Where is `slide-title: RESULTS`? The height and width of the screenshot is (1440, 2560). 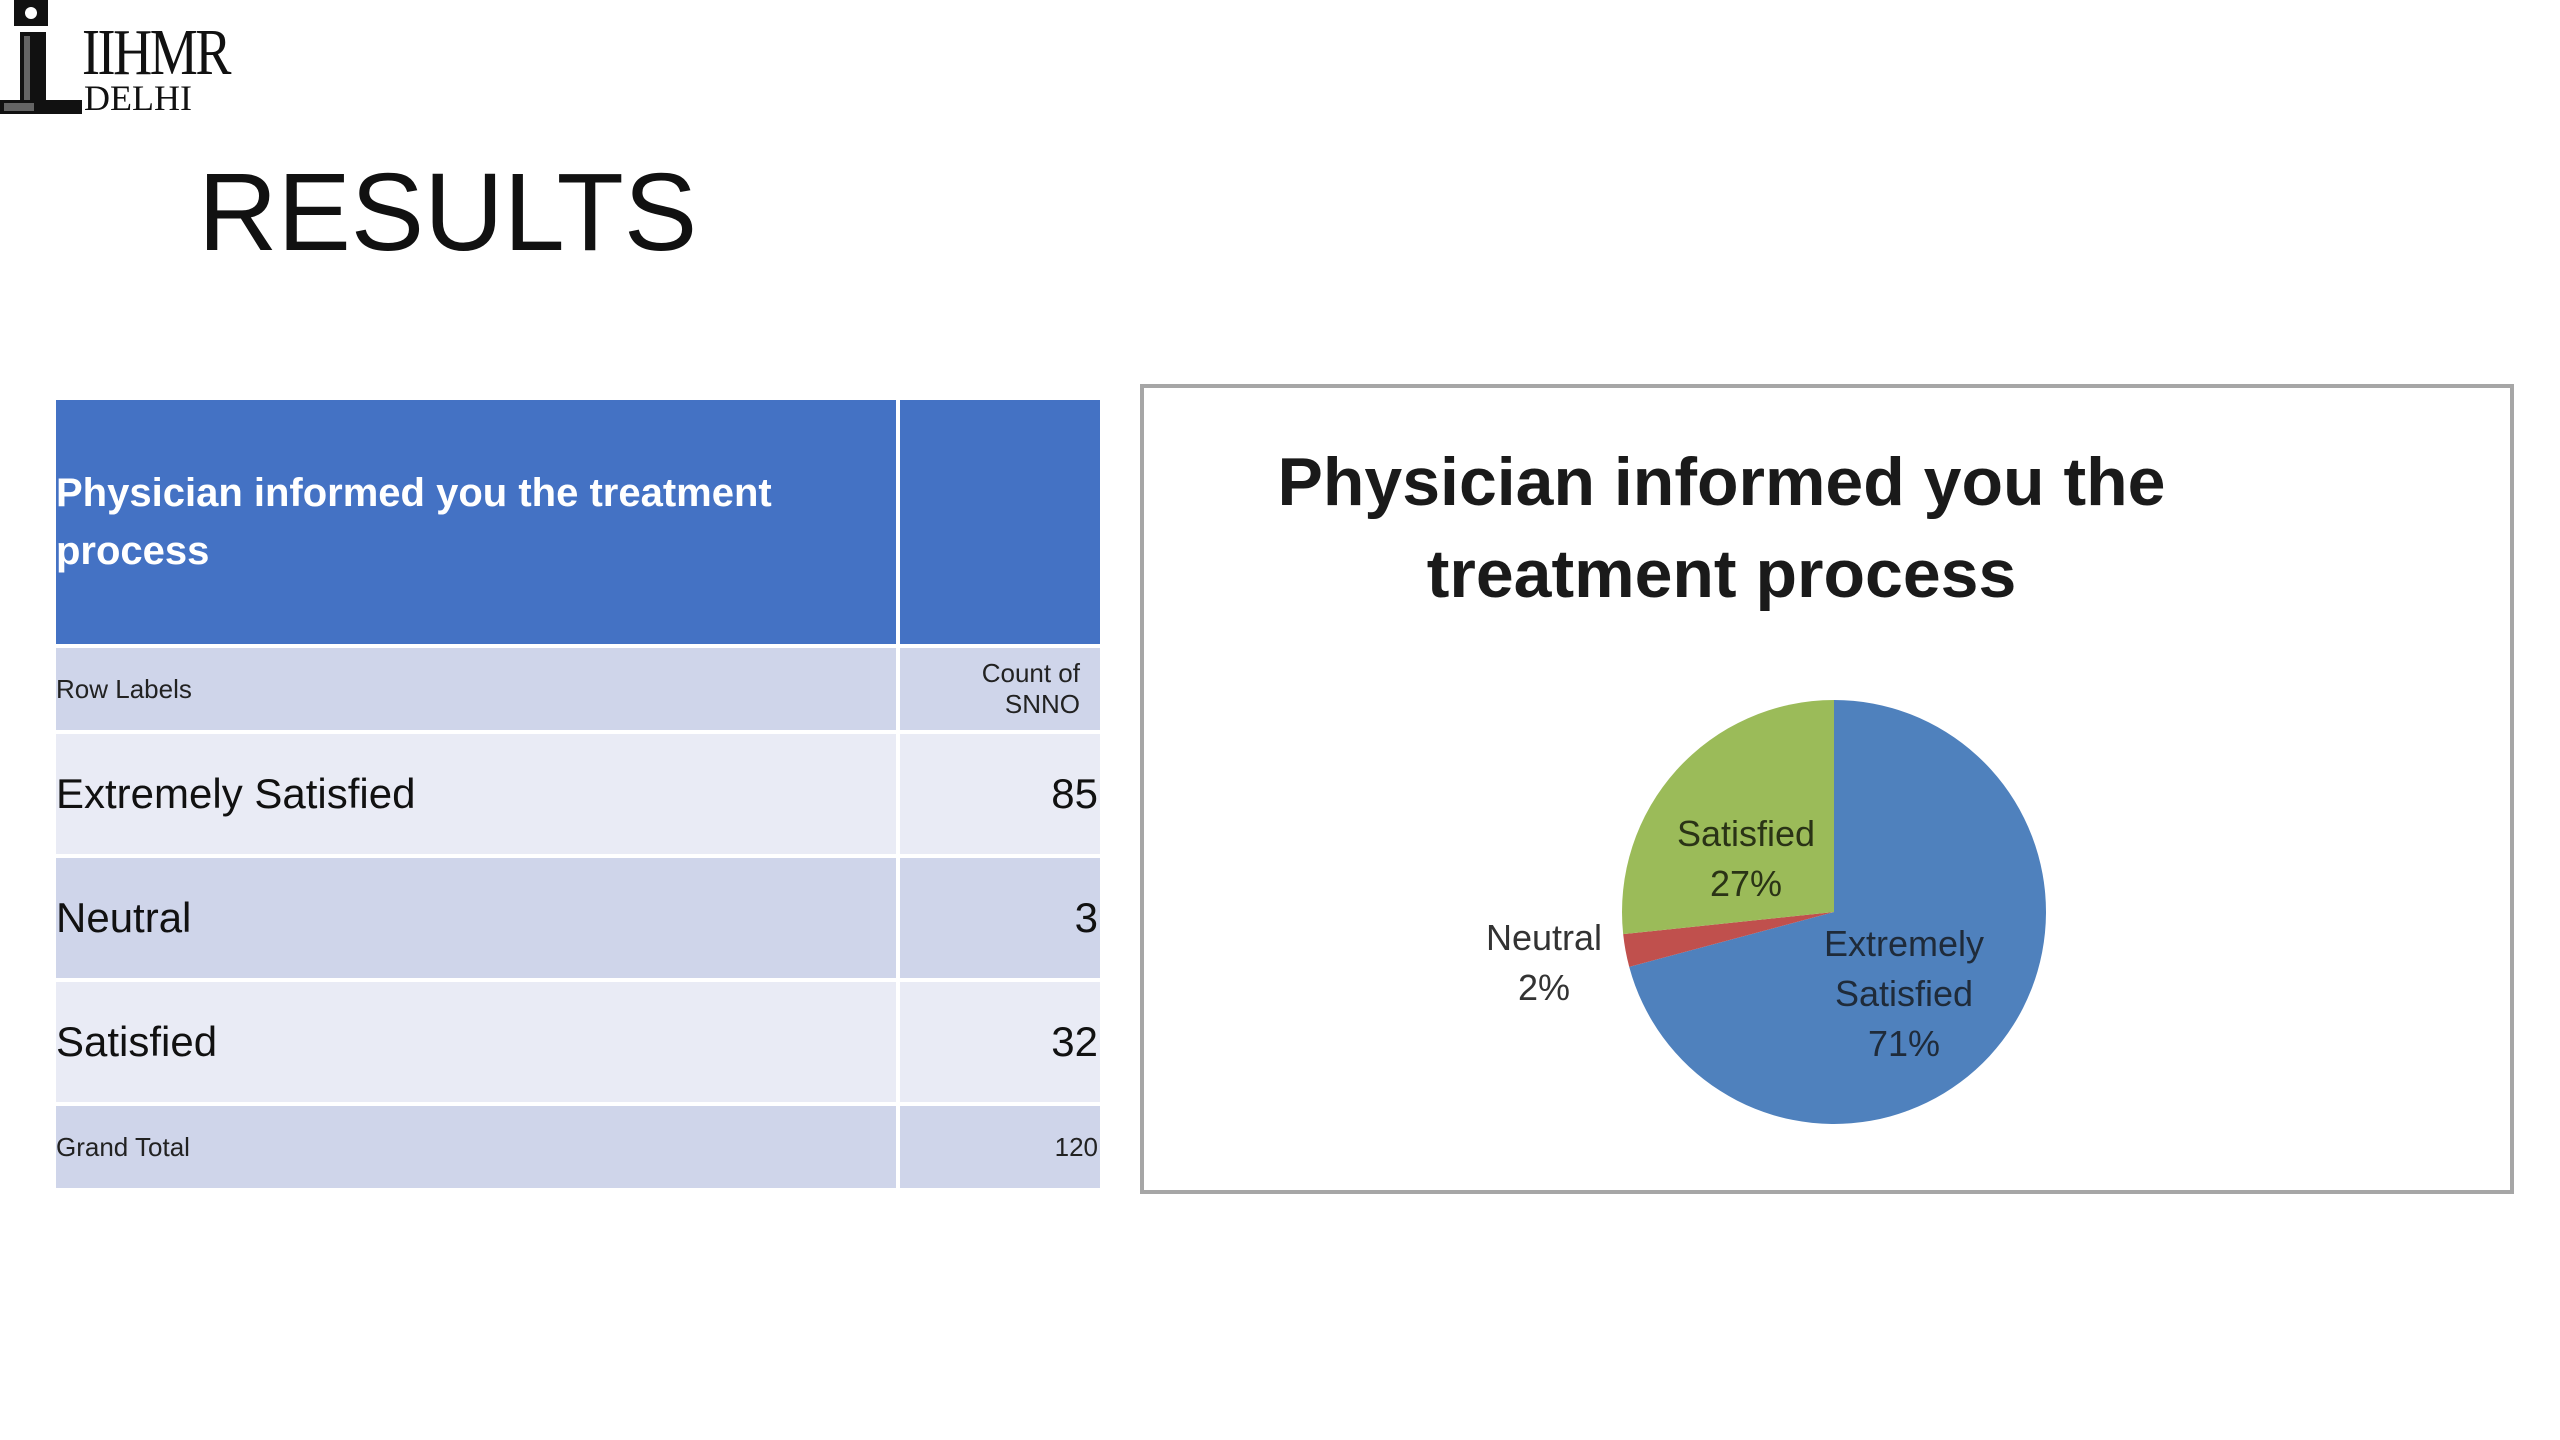
slide-title: RESULTS is located at coordinates (448, 212).